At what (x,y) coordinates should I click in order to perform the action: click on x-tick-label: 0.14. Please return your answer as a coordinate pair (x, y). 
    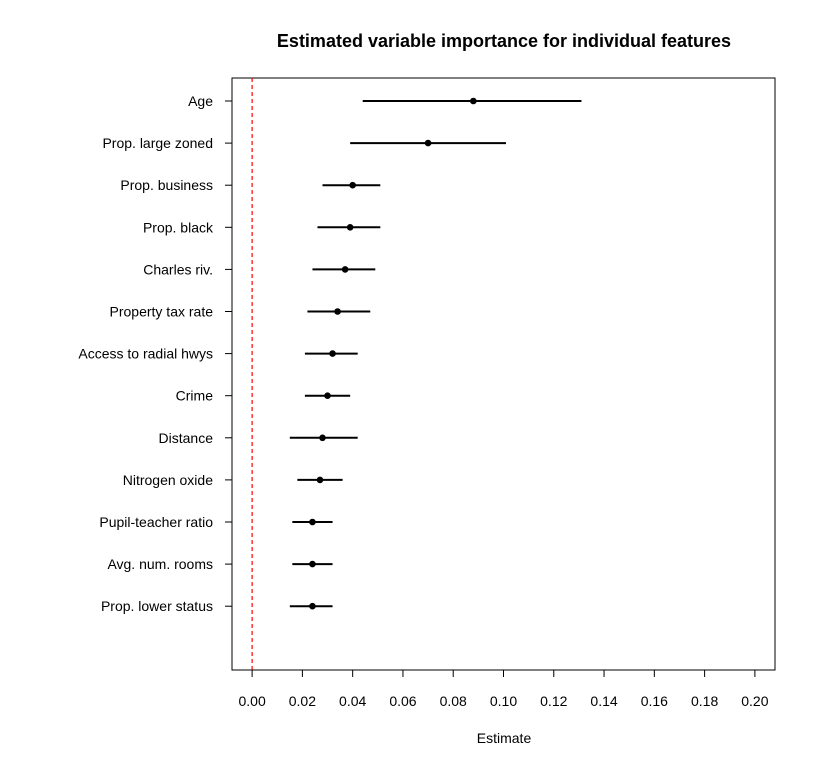
    Looking at the image, I should click on (603, 701).